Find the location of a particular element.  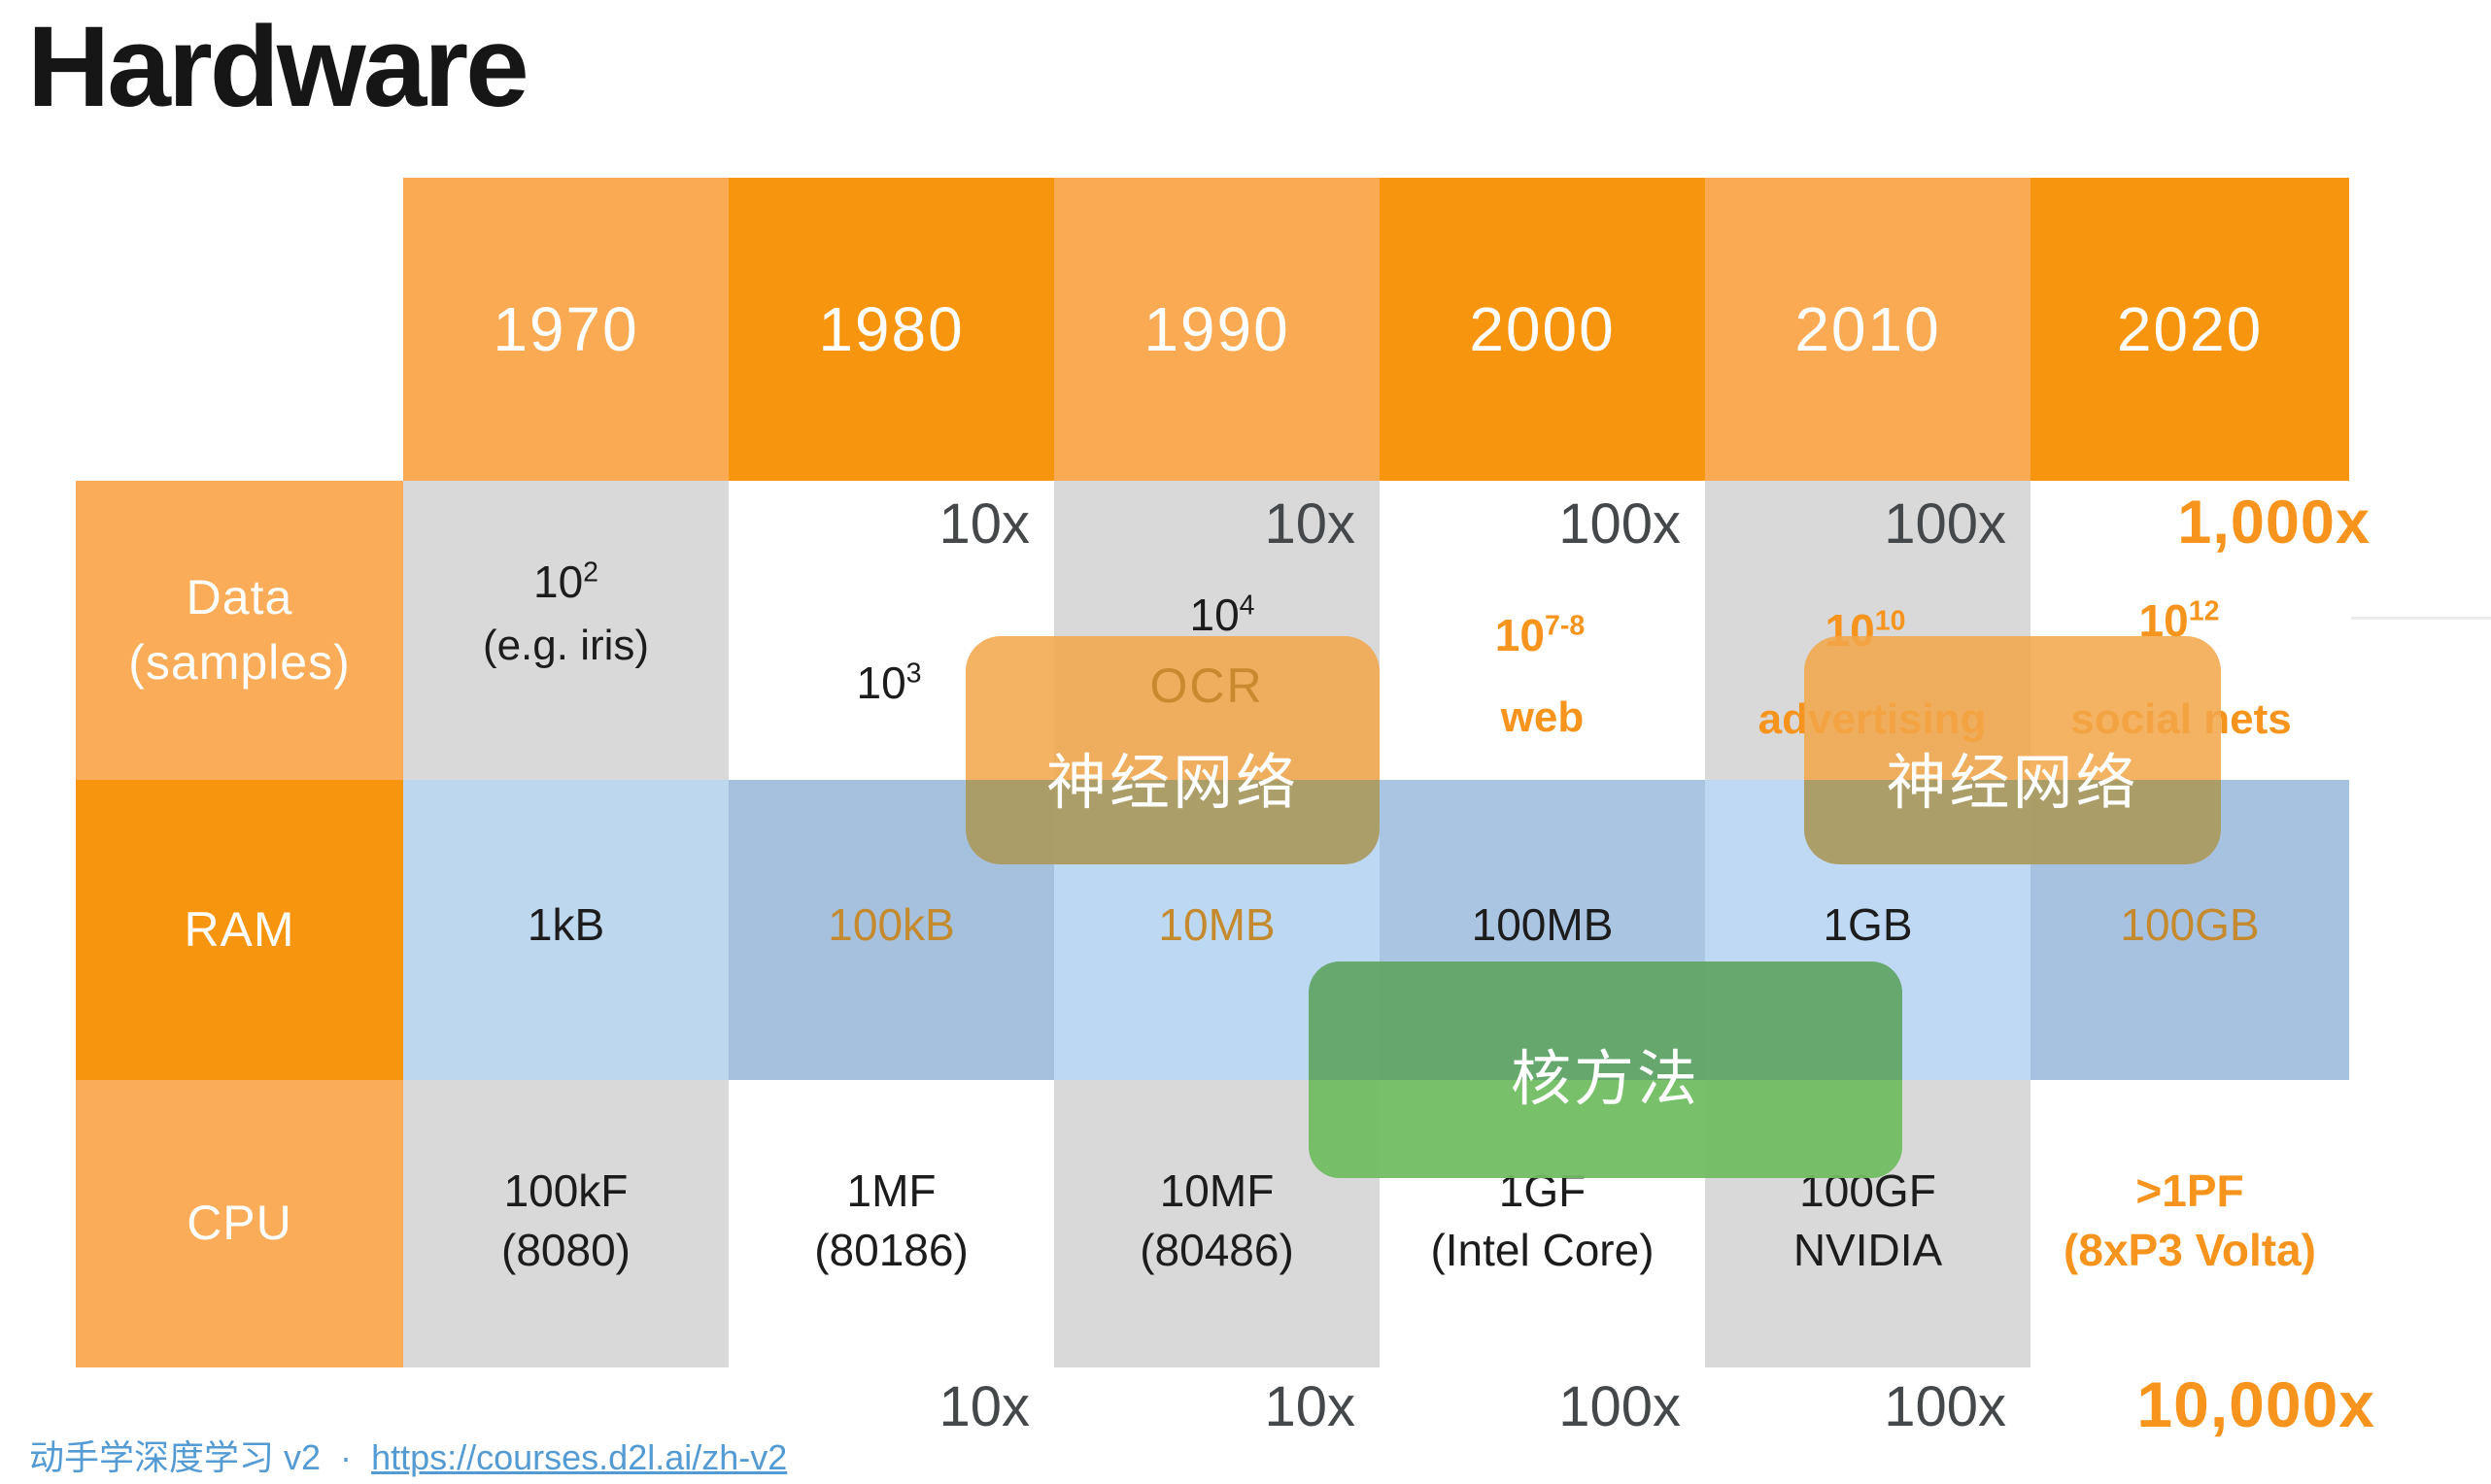

footer-course-link: https://courses.d2l.ai/zh-v2 is located at coordinates (579, 1457).